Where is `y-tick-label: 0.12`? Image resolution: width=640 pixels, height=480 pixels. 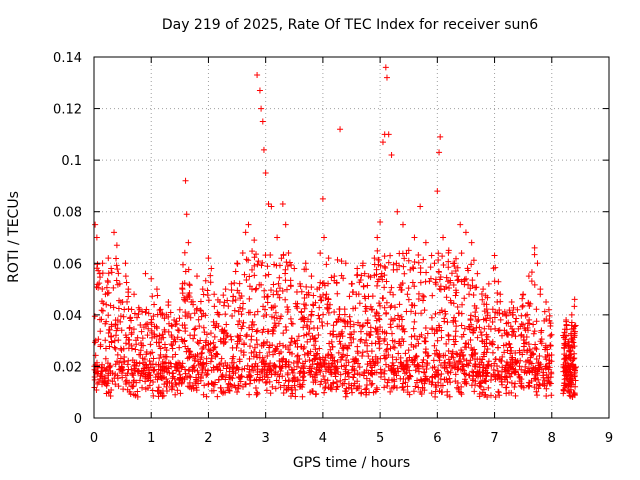
y-tick-label: 0.12 is located at coordinates (67, 110).